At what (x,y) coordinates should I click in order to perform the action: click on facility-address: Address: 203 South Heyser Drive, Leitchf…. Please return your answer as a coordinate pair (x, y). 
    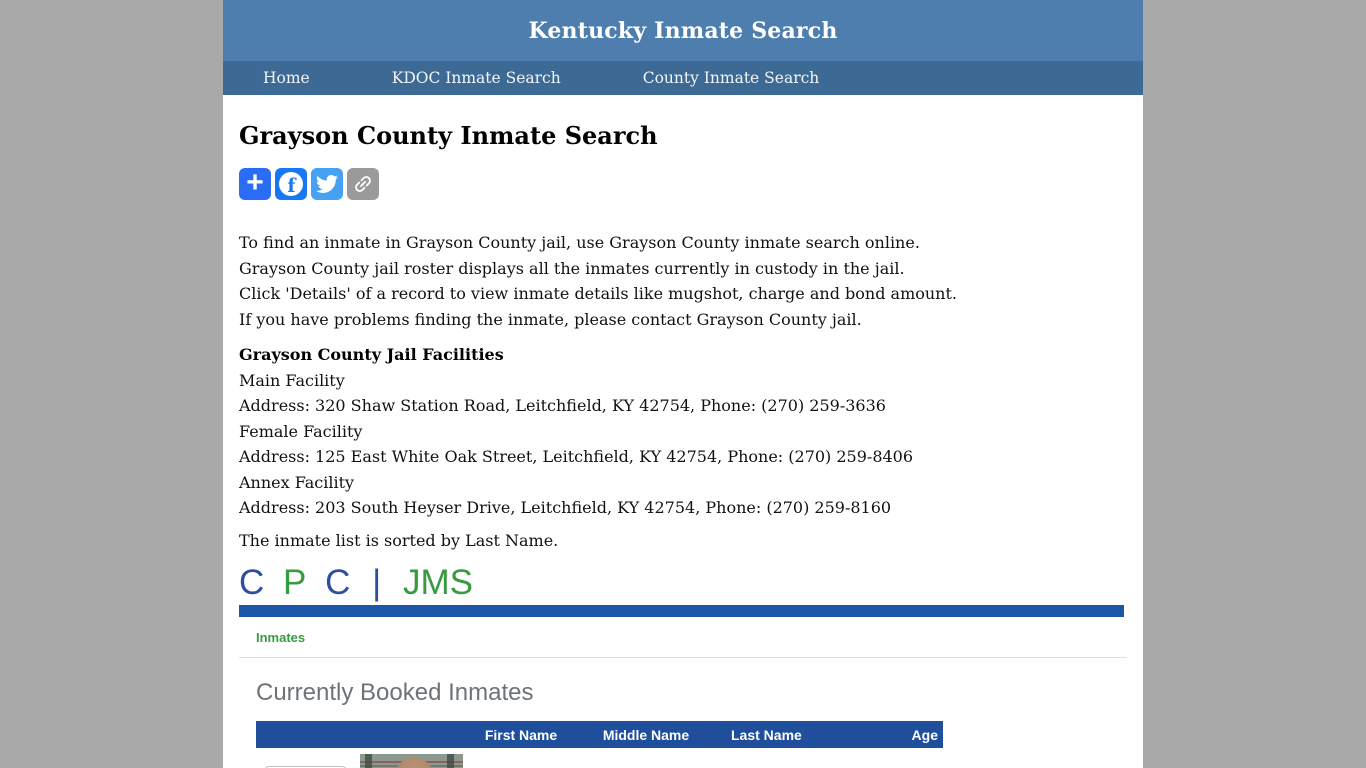
    Looking at the image, I should click on (565, 507).